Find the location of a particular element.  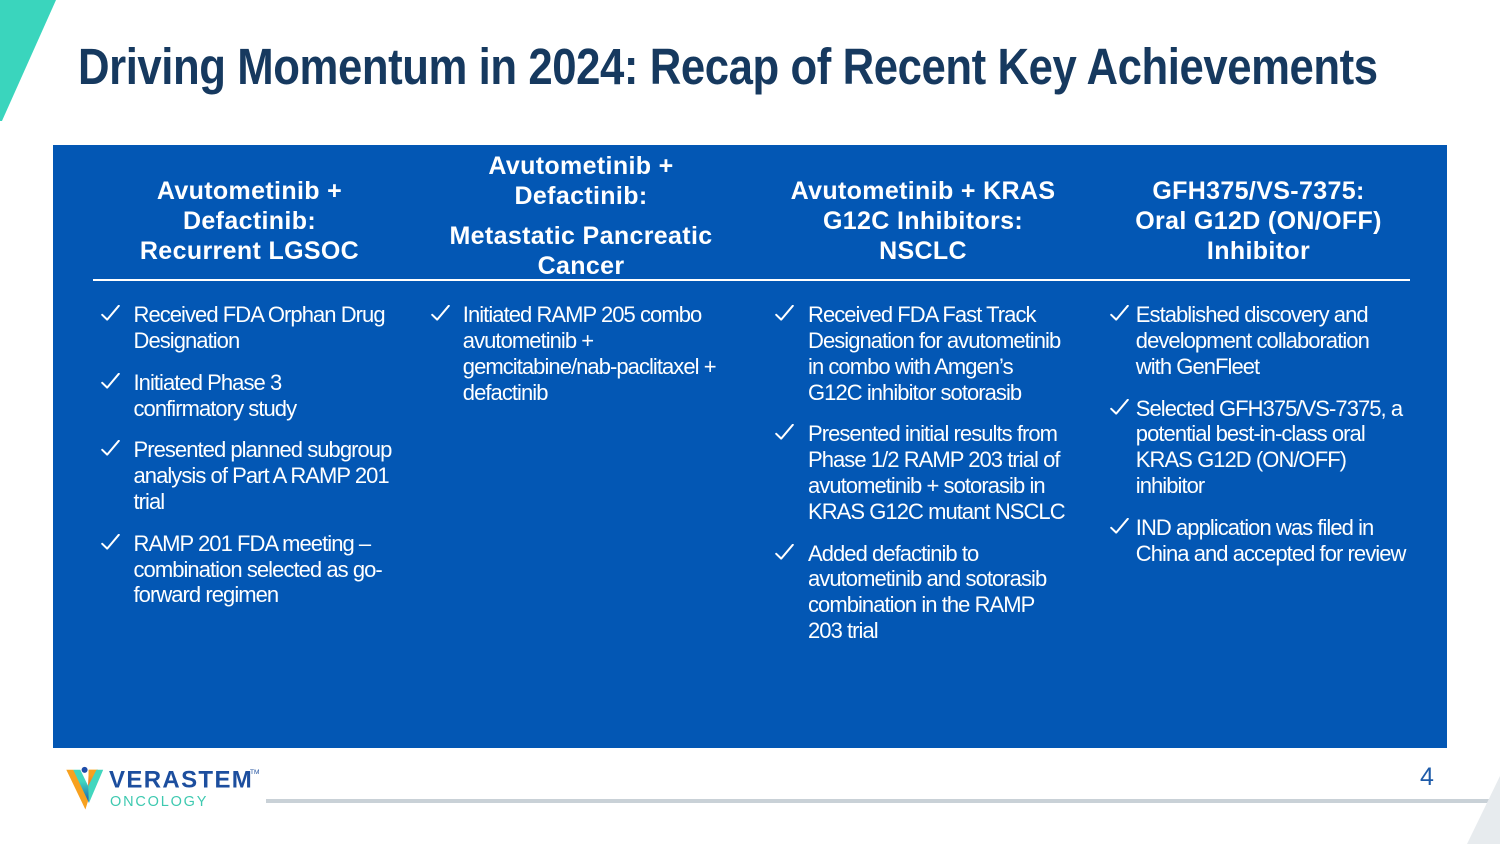

svg-text: TM is located at coordinates (254, 772).